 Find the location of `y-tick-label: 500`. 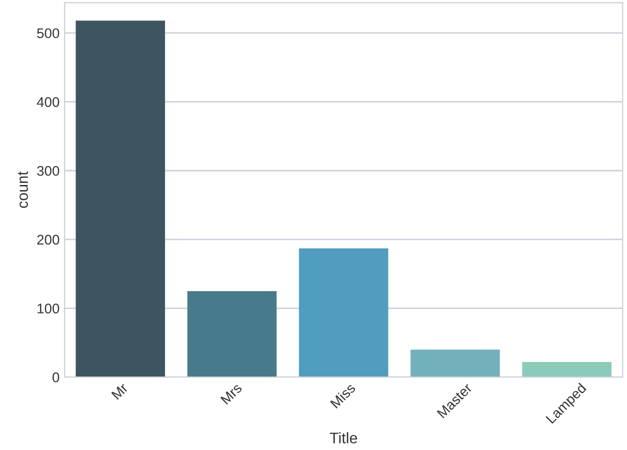

y-tick-label: 500 is located at coordinates (48, 33).